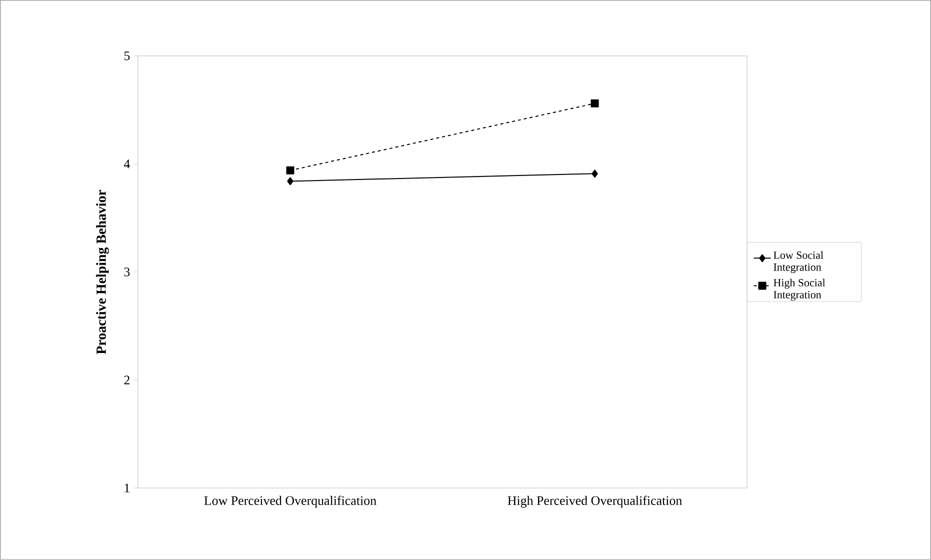  Describe the element at coordinates (290, 502) in the screenshot. I see `x-tick-label: Low Perceived Overqualification` at that location.